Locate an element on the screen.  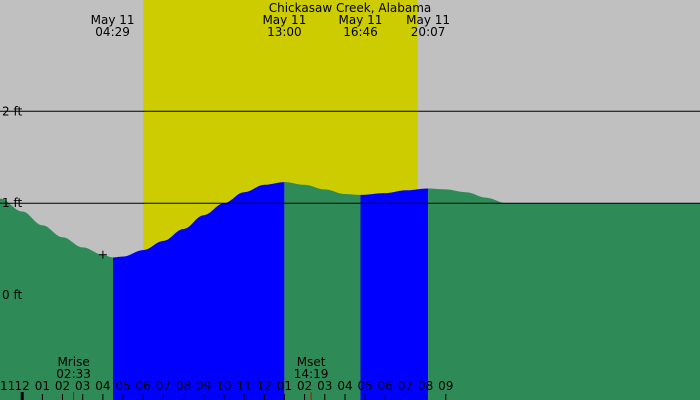
marker-layer is located at coordinates (102, 254).